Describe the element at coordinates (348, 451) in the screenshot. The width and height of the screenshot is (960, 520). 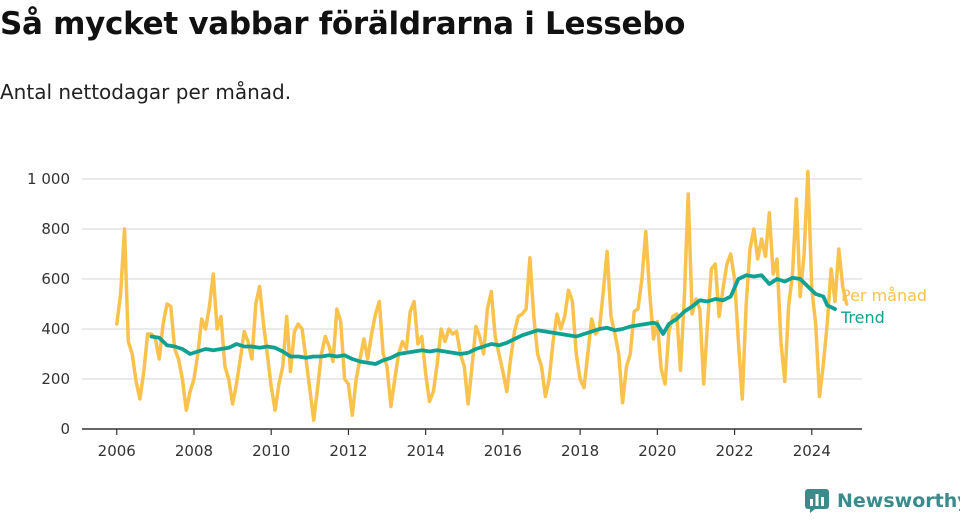
I see `x-tick-label: 2012` at that location.